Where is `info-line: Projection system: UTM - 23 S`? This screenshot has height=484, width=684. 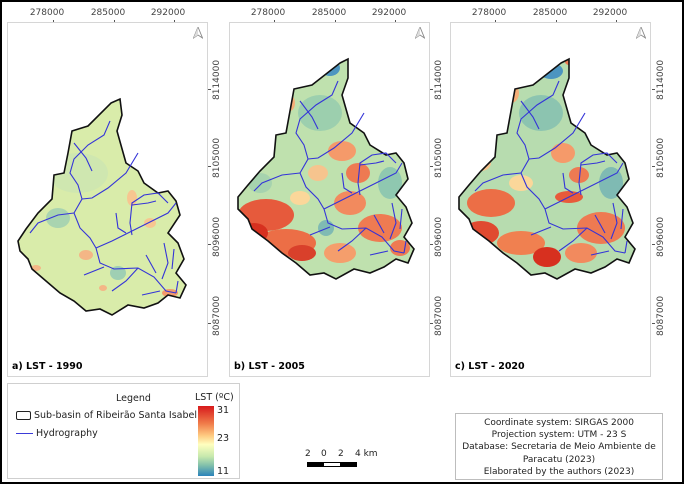 info-line: Projection system: UTM - 23 S is located at coordinates (559, 435).